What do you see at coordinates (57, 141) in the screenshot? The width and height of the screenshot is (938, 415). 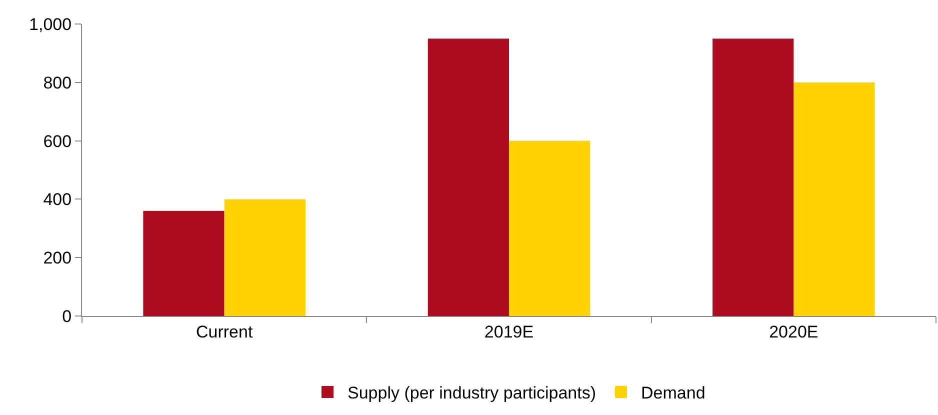 I see `y-tick-label: 600` at bounding box center [57, 141].